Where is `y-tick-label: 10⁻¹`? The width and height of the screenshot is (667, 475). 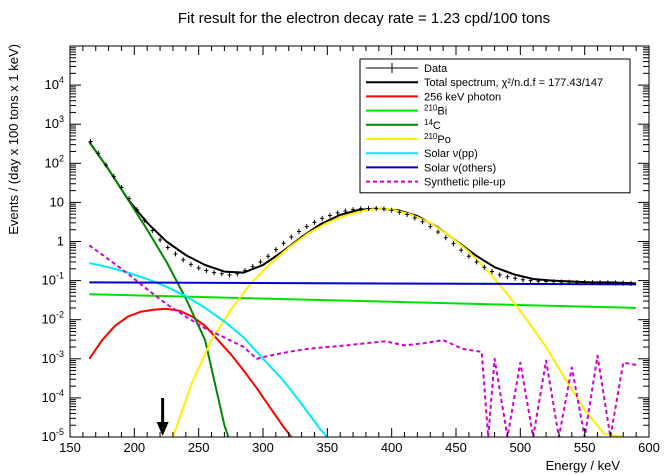 y-tick-label: 10⁻¹ is located at coordinates (53, 279).